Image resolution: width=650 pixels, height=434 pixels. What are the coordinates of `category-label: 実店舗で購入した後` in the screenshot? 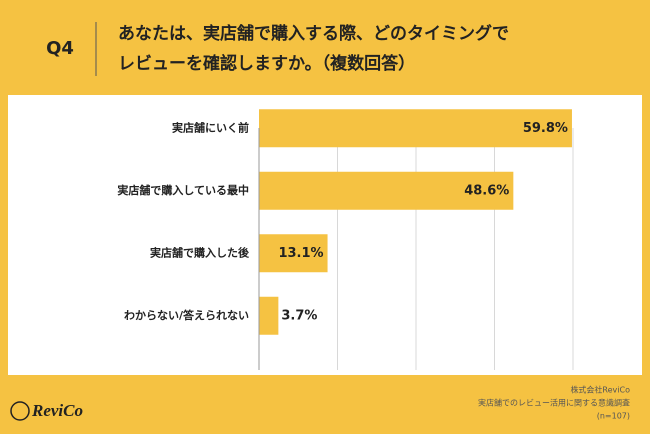 It's located at (200, 252).